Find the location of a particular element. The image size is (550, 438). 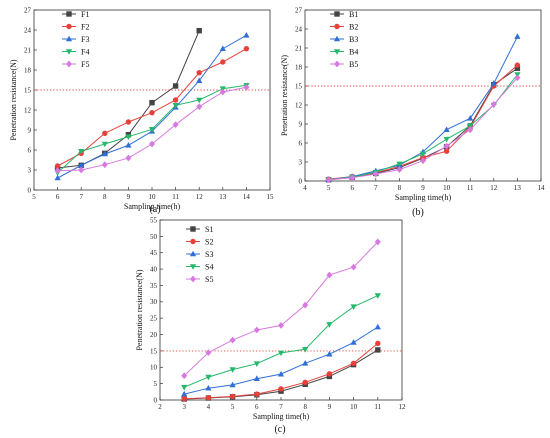

legend-label: F3 is located at coordinates (85, 39).